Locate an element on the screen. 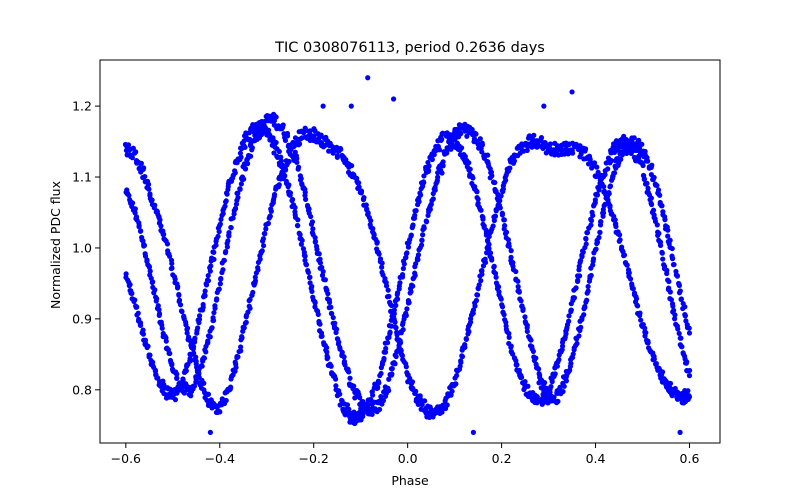 This screenshot has height=500, width=800. y-tick-label: 1.2 is located at coordinates (82, 106).